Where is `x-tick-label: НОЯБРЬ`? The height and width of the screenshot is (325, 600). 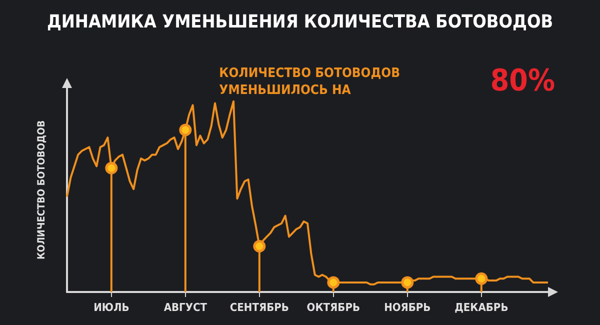
x-tick-label: НОЯБРЬ is located at coordinates (407, 307).